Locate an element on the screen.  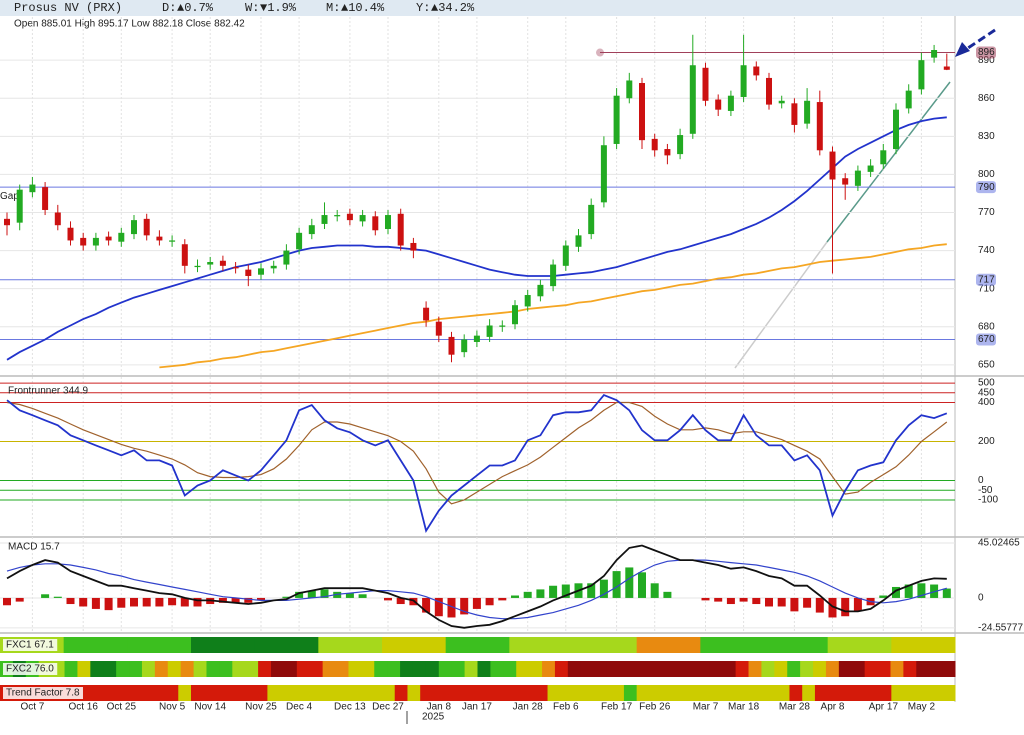
y-tick-label: 770 is located at coordinates (986, 212).